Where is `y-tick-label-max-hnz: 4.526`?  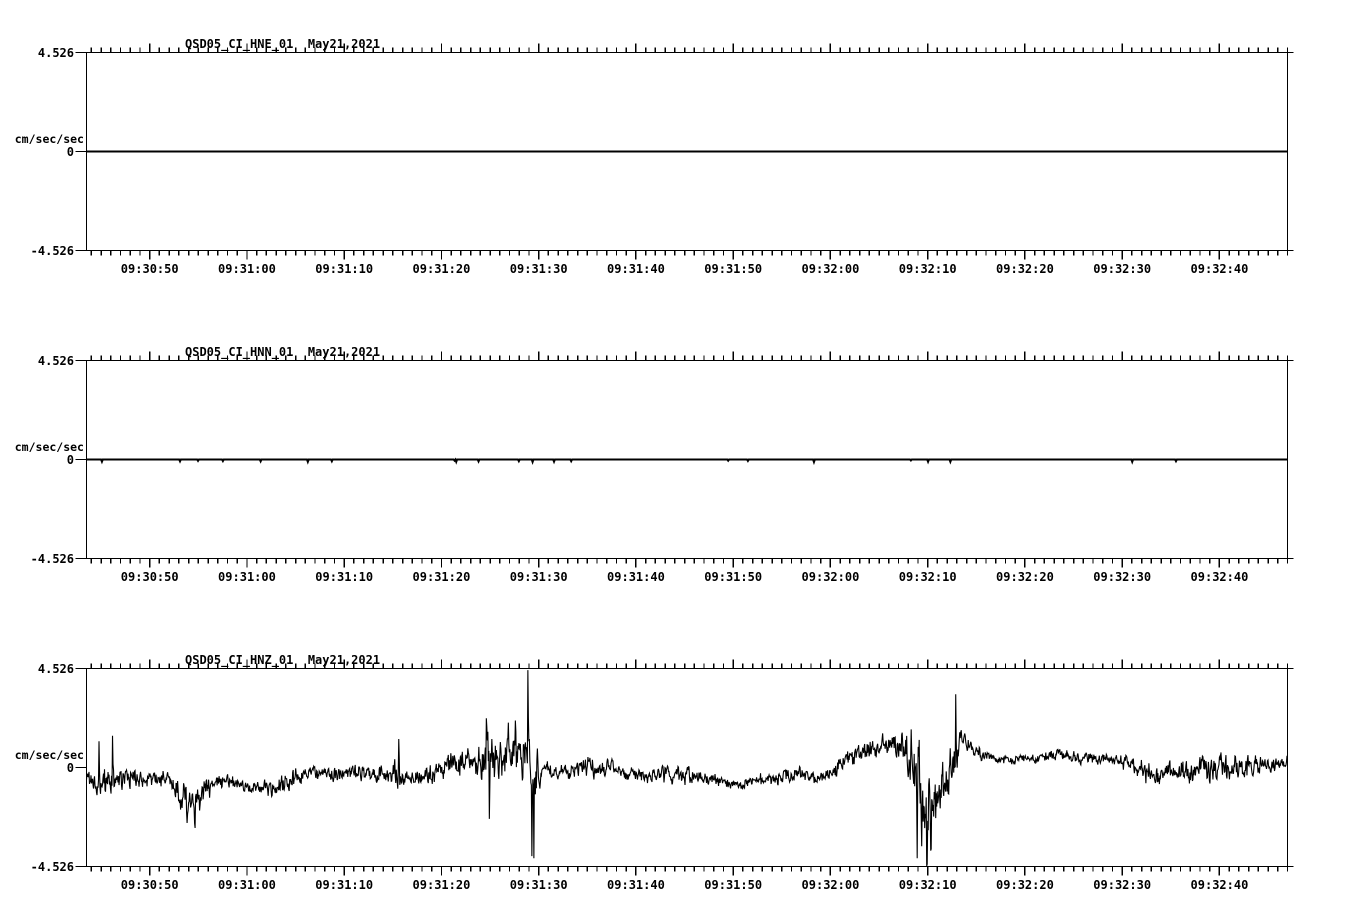 y-tick-label-max-hnz: 4.526 is located at coordinates (55, 668).